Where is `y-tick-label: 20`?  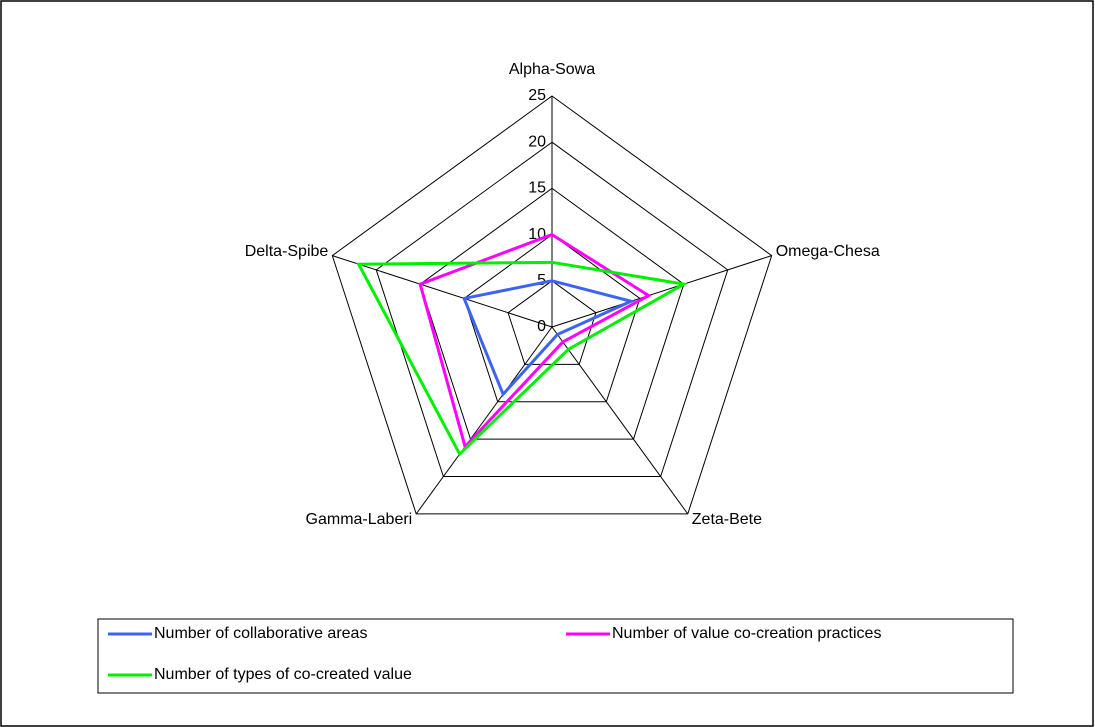
y-tick-label: 20 is located at coordinates (537, 141).